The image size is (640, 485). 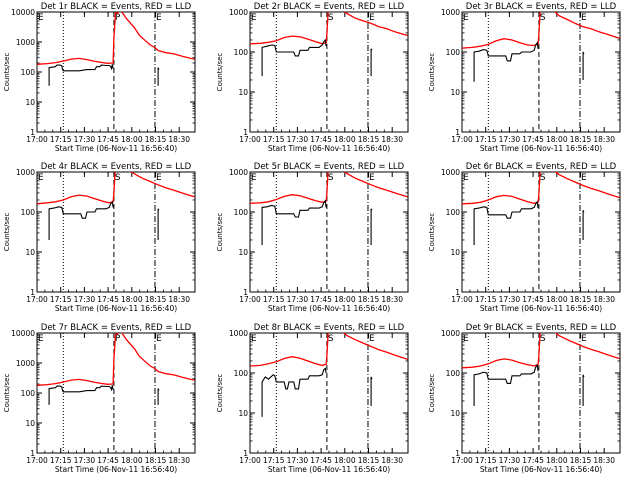 I want to click on panel-title: Det 4r BLACK = Events, RED = LLD, so click(x=116, y=167).